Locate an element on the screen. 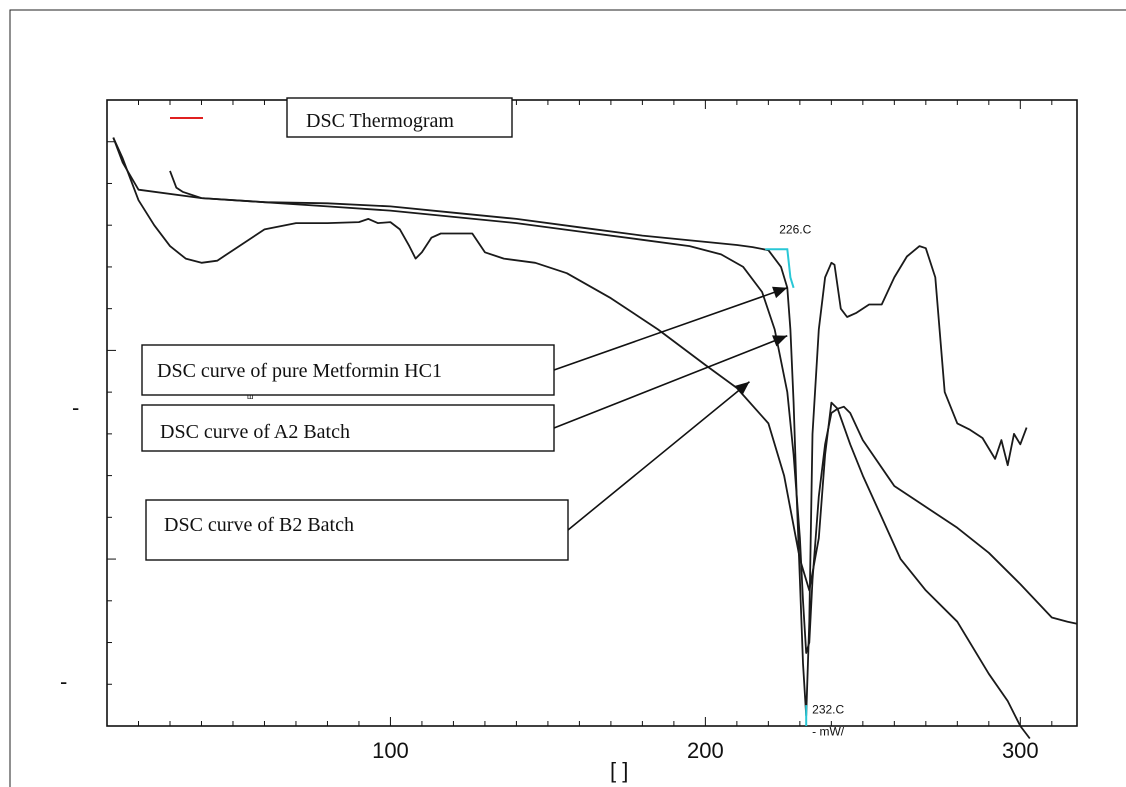 The height and width of the screenshot is (787, 1126). callout-box-metformin: DSC curve of pure Metformin HC1 is located at coordinates (348, 370).